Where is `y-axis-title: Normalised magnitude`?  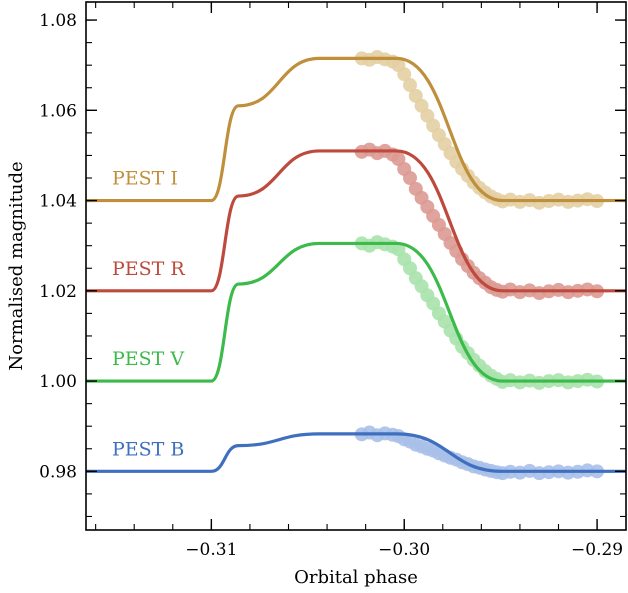 y-axis-title: Normalised magnitude is located at coordinates (16, 265).